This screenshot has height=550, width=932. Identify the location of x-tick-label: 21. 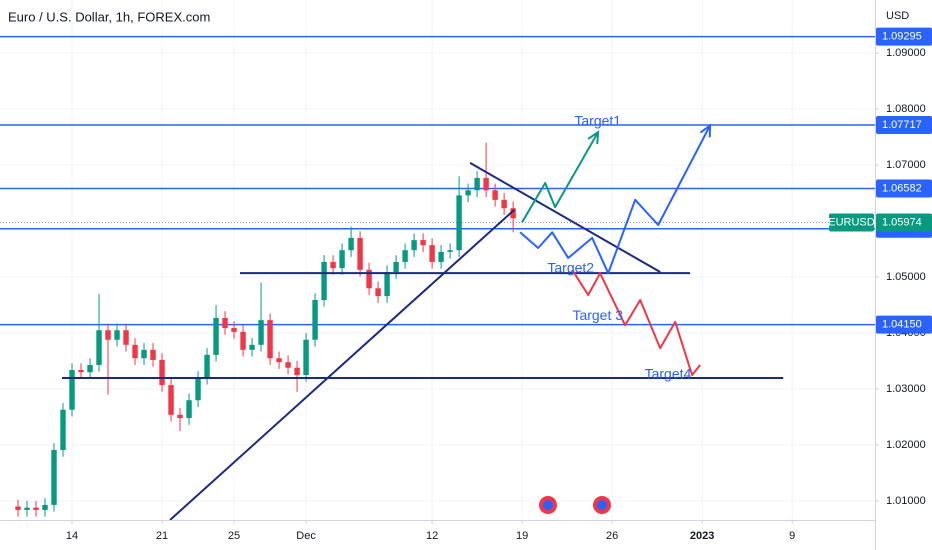
(162, 536).